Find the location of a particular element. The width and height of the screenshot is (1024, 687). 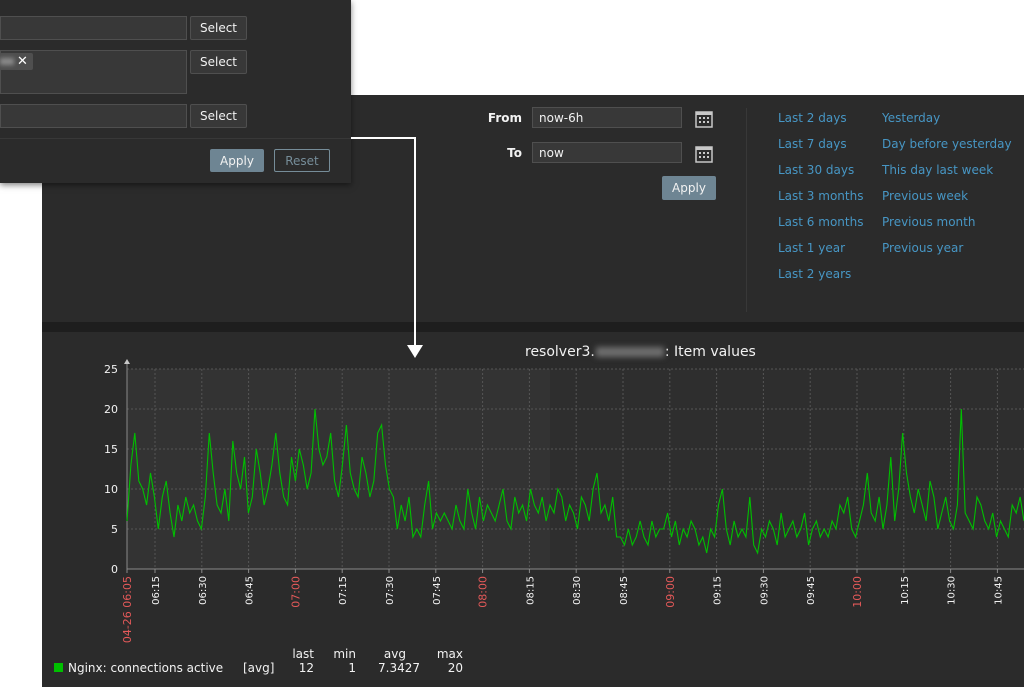

from-label: From is located at coordinates (504, 118).